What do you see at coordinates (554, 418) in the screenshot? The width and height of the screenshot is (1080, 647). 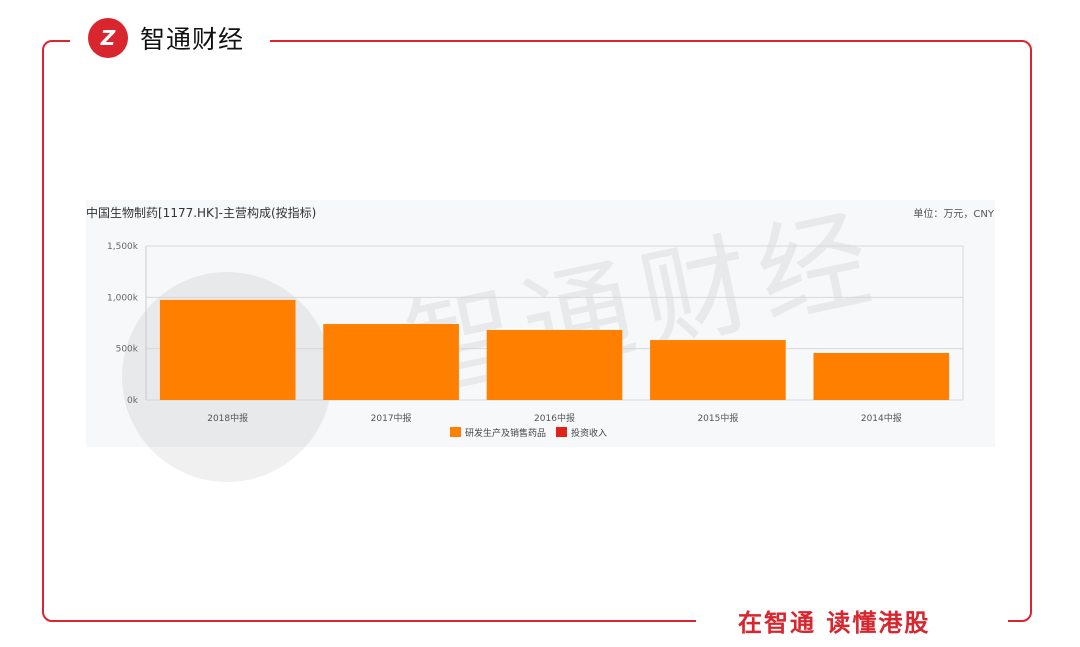 I see `x-tick-label: 2016中报` at bounding box center [554, 418].